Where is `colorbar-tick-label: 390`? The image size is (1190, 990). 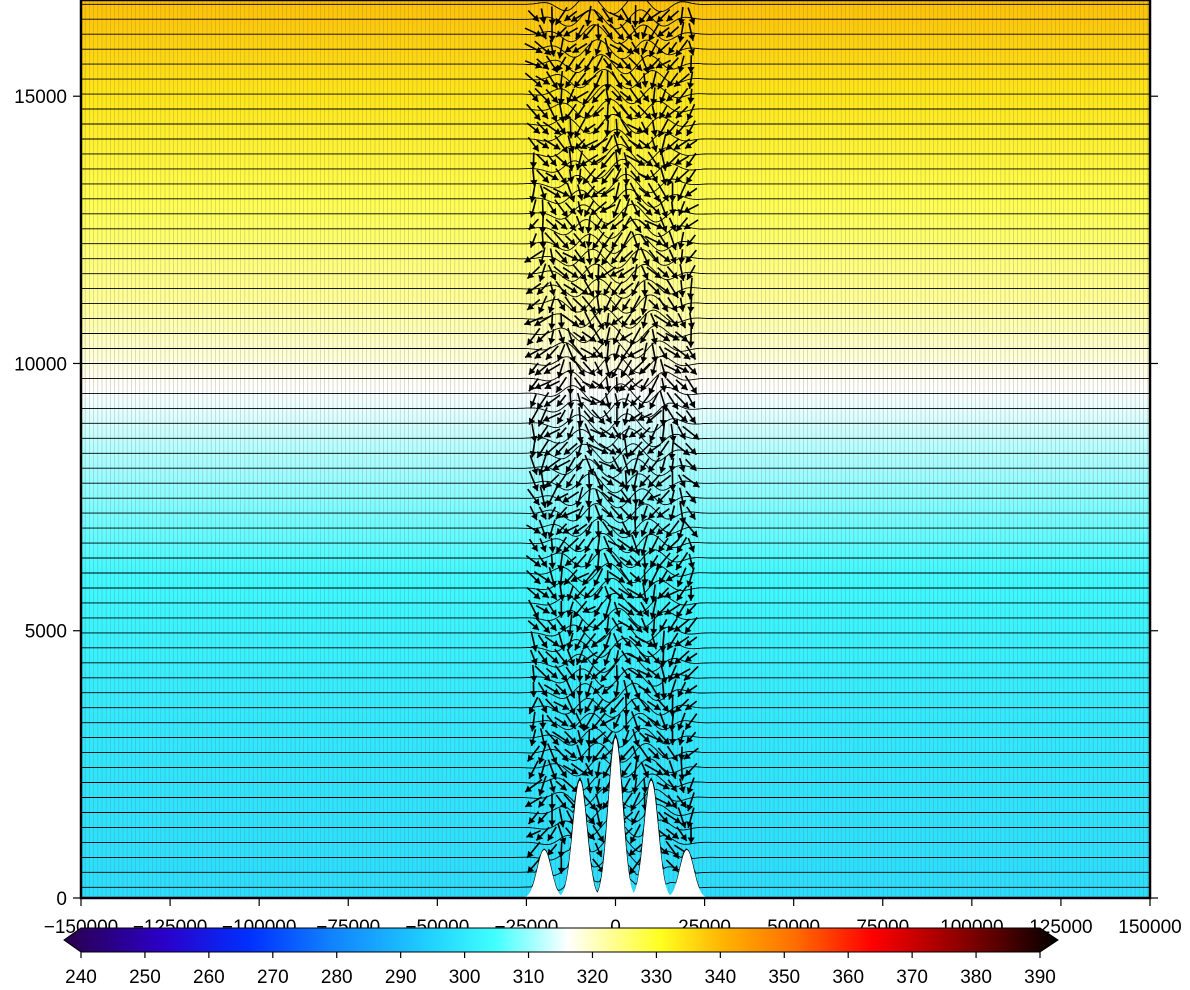
colorbar-tick-label: 390 is located at coordinates (1040, 977).